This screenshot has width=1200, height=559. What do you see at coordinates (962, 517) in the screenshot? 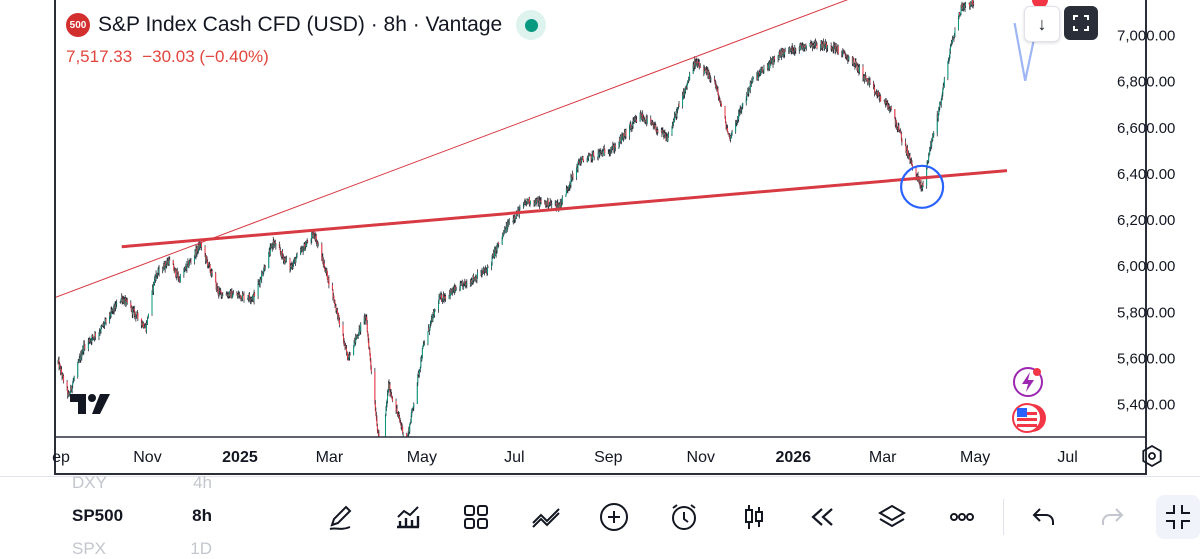
I see `more-icon` at bounding box center [962, 517].